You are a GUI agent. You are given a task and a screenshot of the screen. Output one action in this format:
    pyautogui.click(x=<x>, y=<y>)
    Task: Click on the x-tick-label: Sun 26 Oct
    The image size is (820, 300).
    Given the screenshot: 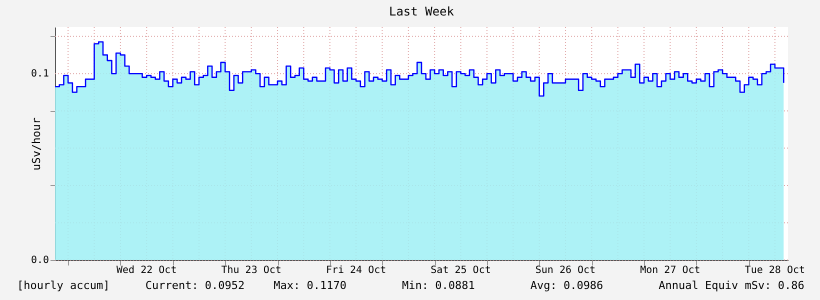 What is the action you would take?
    pyautogui.click(x=565, y=270)
    